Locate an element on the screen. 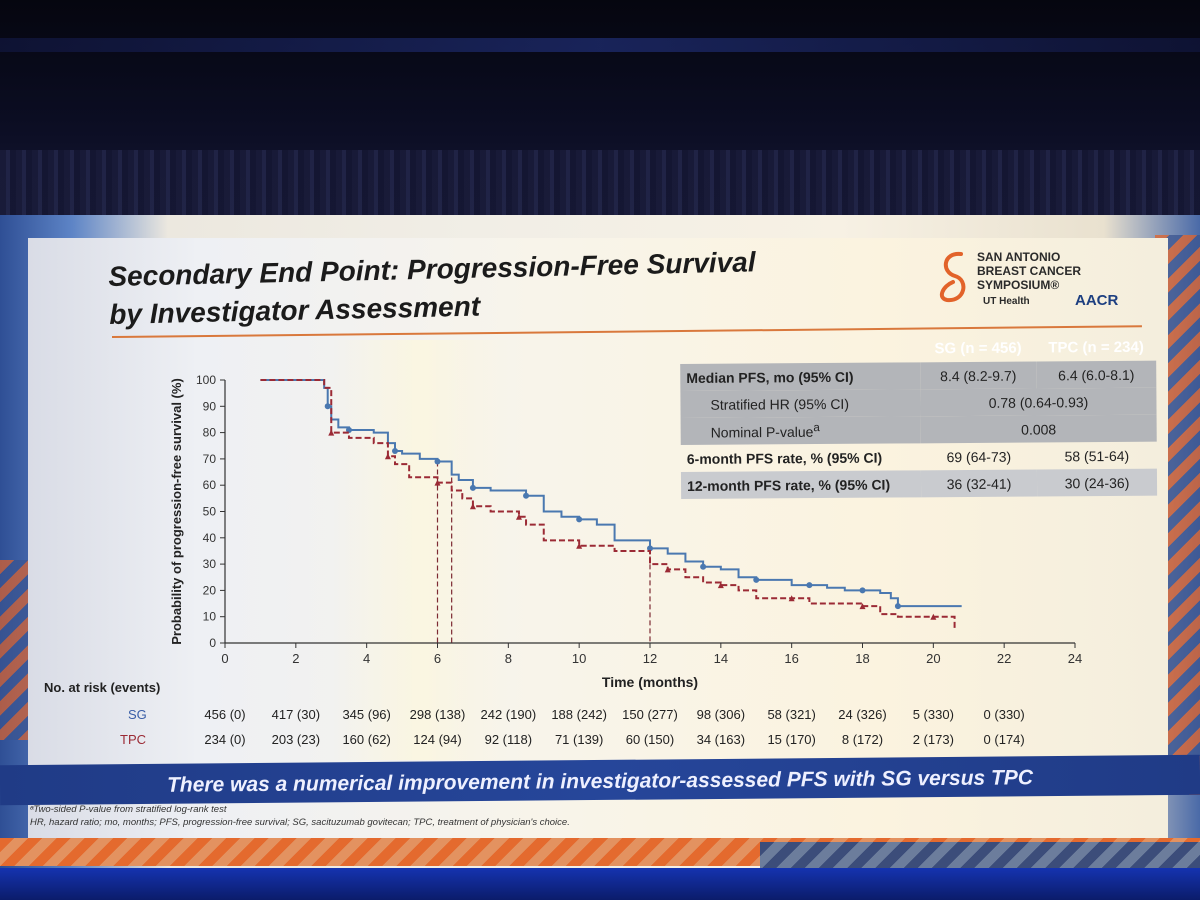  risk-cell-sg: 0 (330) is located at coordinates (1004, 714).